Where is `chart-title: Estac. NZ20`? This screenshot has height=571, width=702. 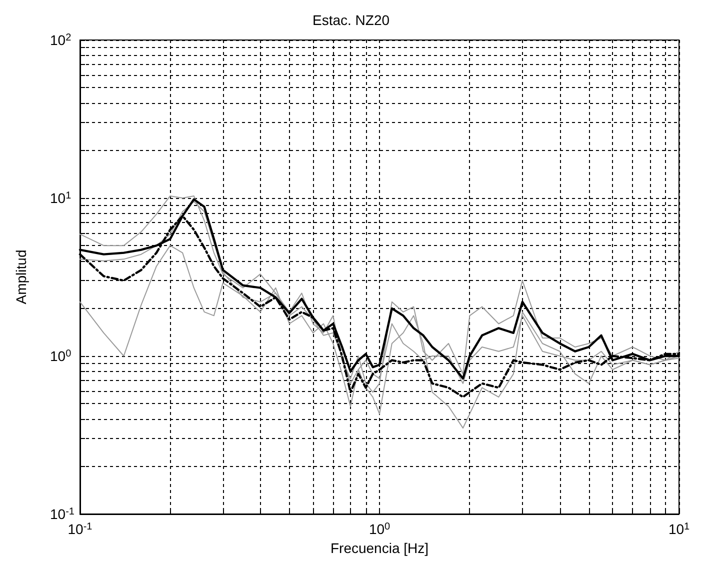
chart-title: Estac. NZ20 is located at coordinates (351, 20).